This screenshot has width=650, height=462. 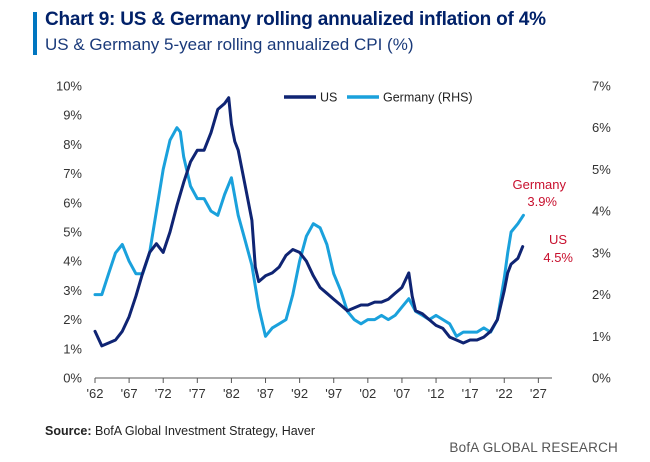 What do you see at coordinates (533, 447) in the screenshot?
I see `brand-footer: BofA GLOBAL RESEARCH` at bounding box center [533, 447].